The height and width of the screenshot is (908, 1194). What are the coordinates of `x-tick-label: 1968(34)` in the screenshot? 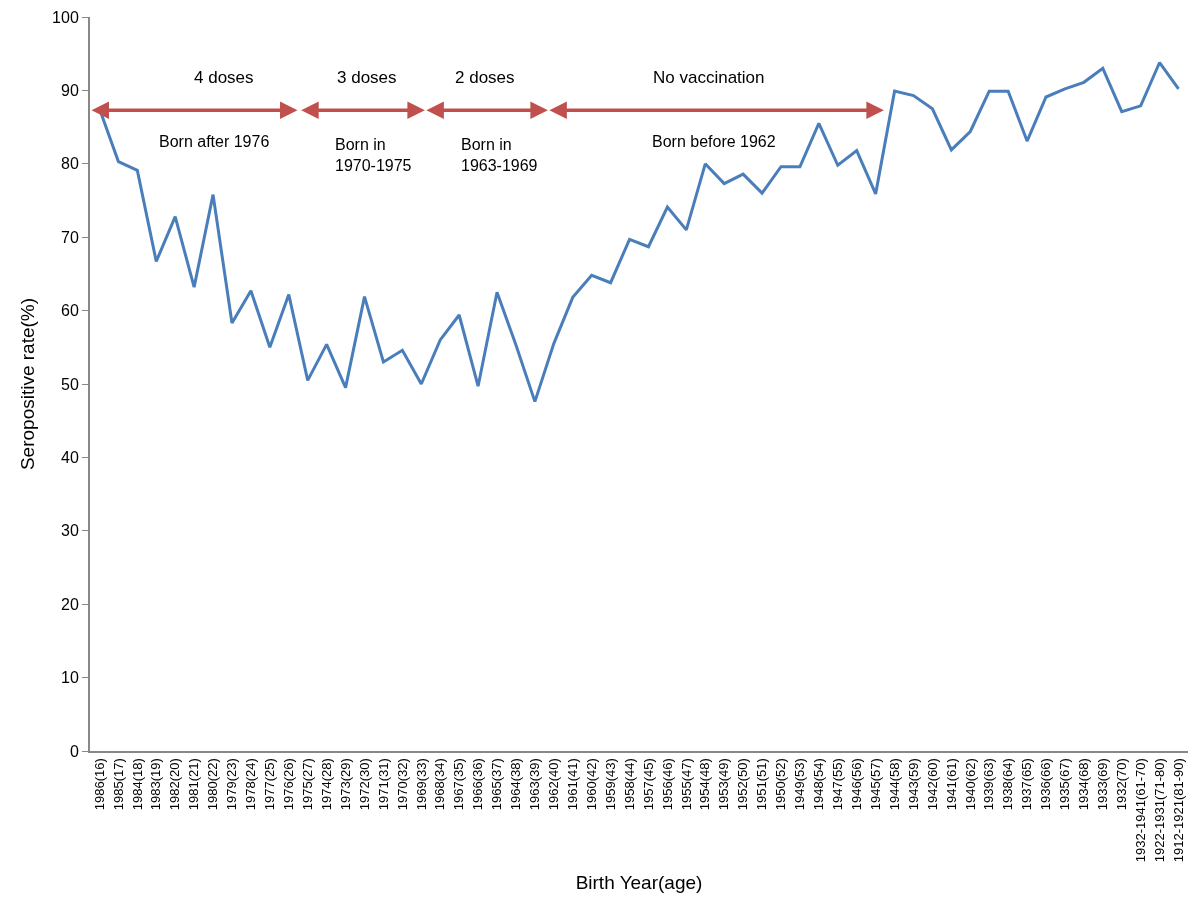 It's located at (440, 784).